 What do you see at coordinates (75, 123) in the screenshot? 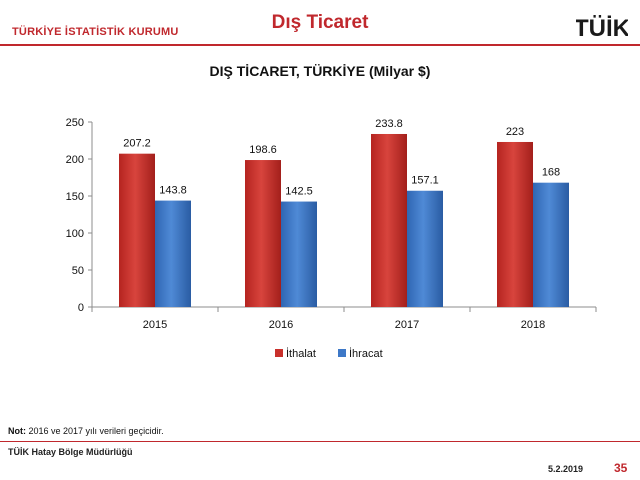
I see `y-tick-label: 250` at bounding box center [75, 123].